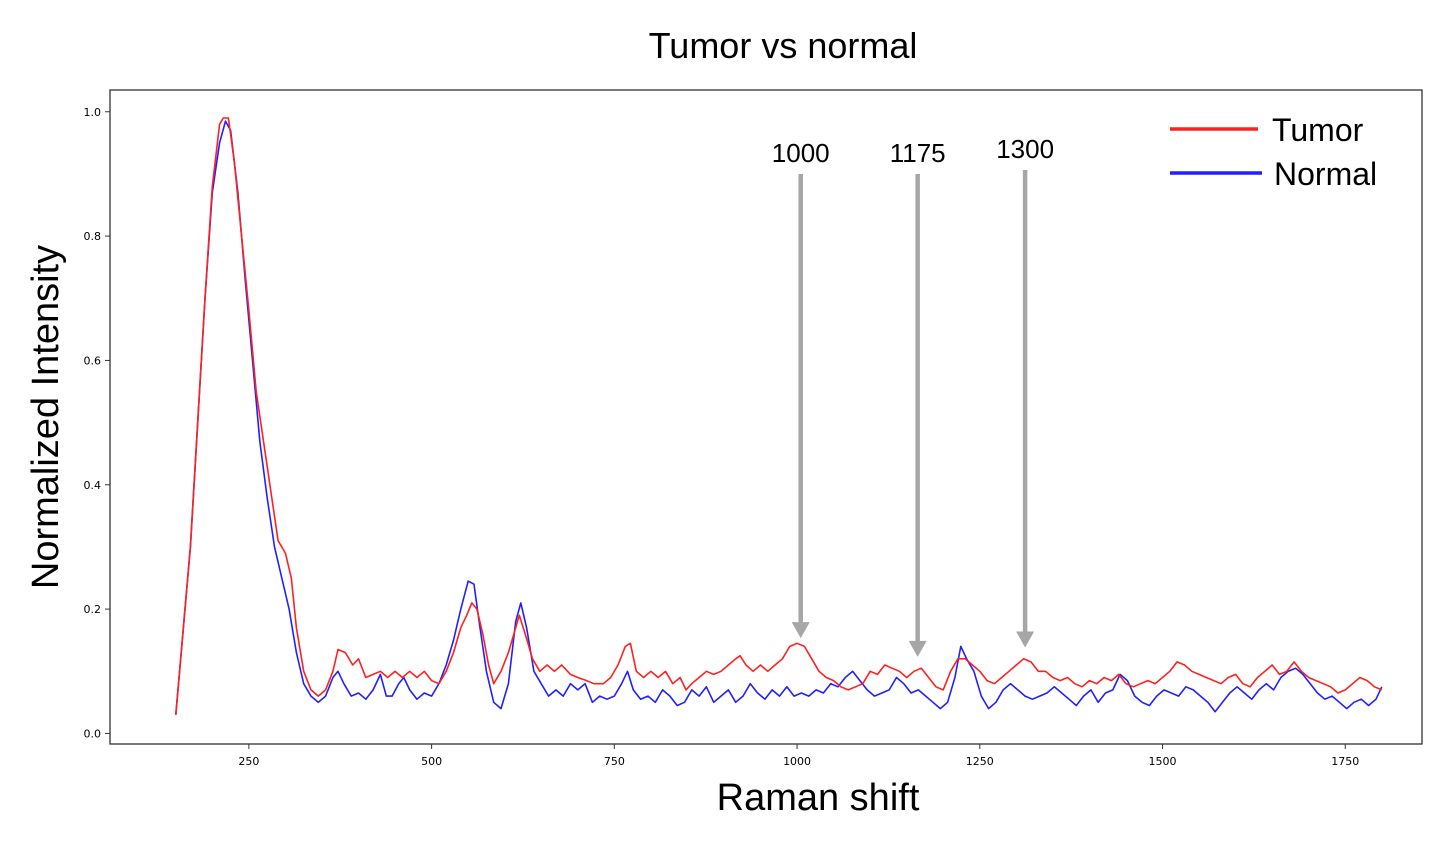 The height and width of the screenshot is (852, 1432). Describe the element at coordinates (783, 45) in the screenshot. I see `chart-title: Tumor vs normal` at that location.